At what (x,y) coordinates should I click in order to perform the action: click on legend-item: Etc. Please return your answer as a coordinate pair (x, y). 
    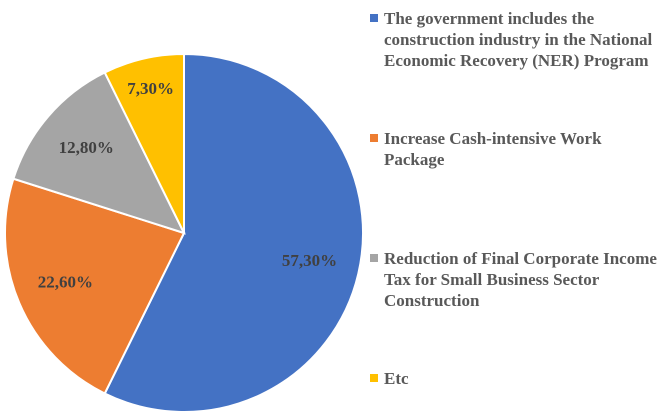
    Looking at the image, I should click on (515, 378).